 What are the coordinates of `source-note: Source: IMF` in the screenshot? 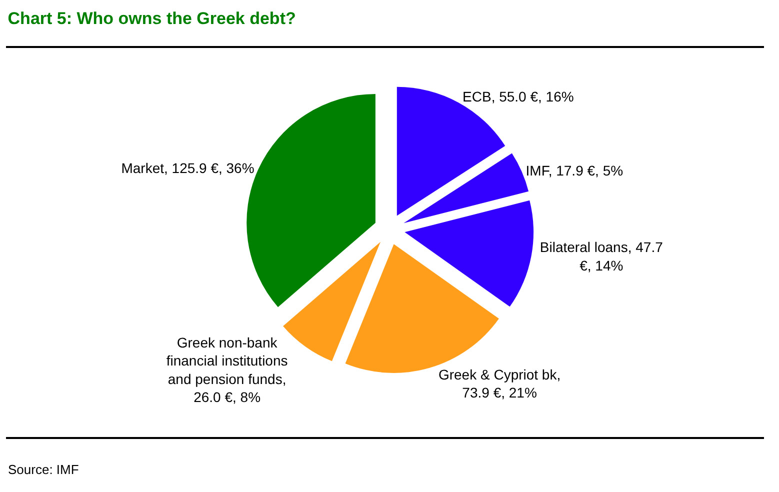 It's located at (43, 469).